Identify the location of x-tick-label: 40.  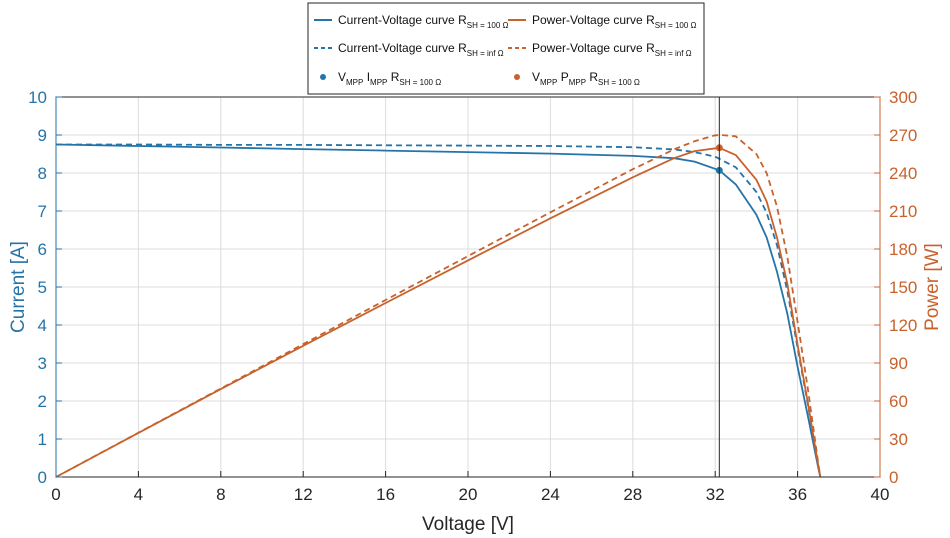
(880, 494).